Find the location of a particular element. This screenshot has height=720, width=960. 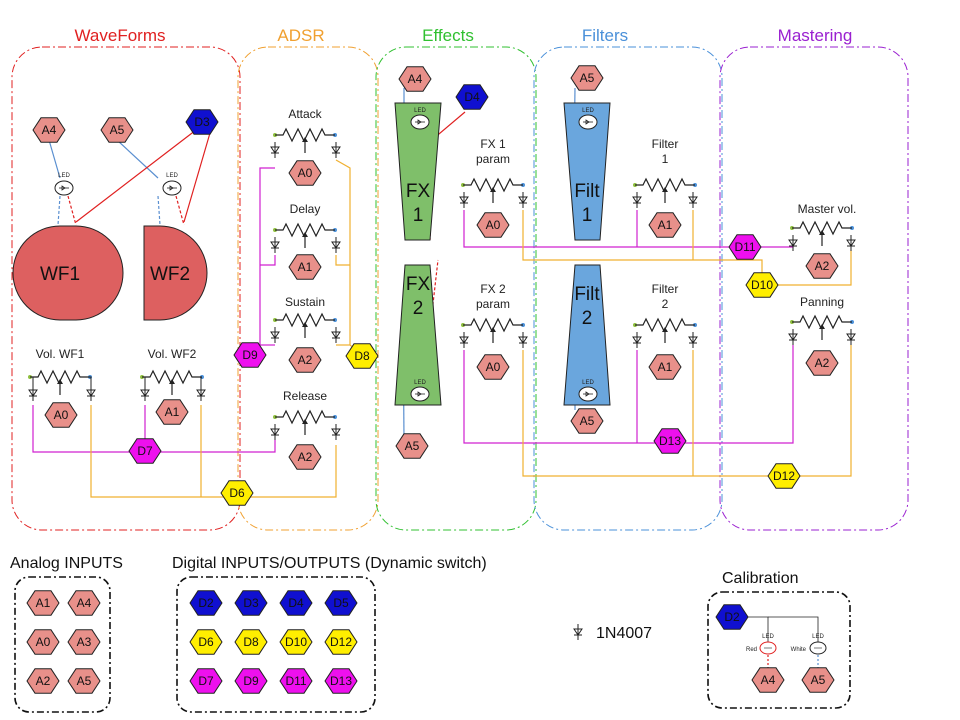

analog-inputs-title: Analog INPUTS is located at coordinates (66, 563).